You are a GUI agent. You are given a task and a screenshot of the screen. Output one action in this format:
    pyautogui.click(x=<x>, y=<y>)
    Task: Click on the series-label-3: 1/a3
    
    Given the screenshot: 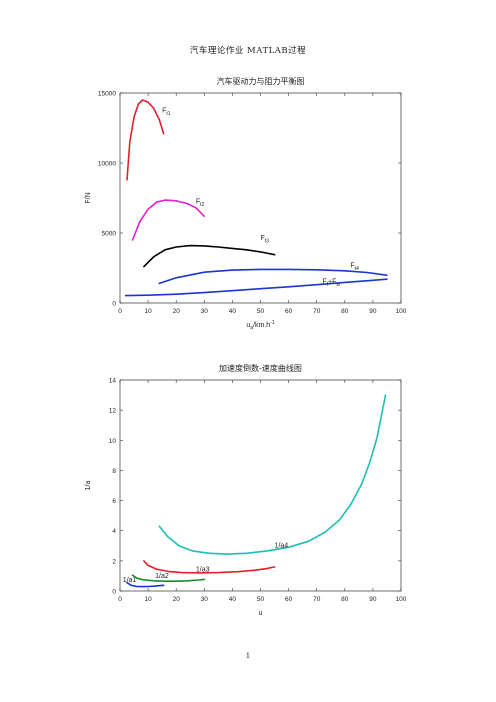 What is the action you would take?
    pyautogui.click(x=203, y=569)
    